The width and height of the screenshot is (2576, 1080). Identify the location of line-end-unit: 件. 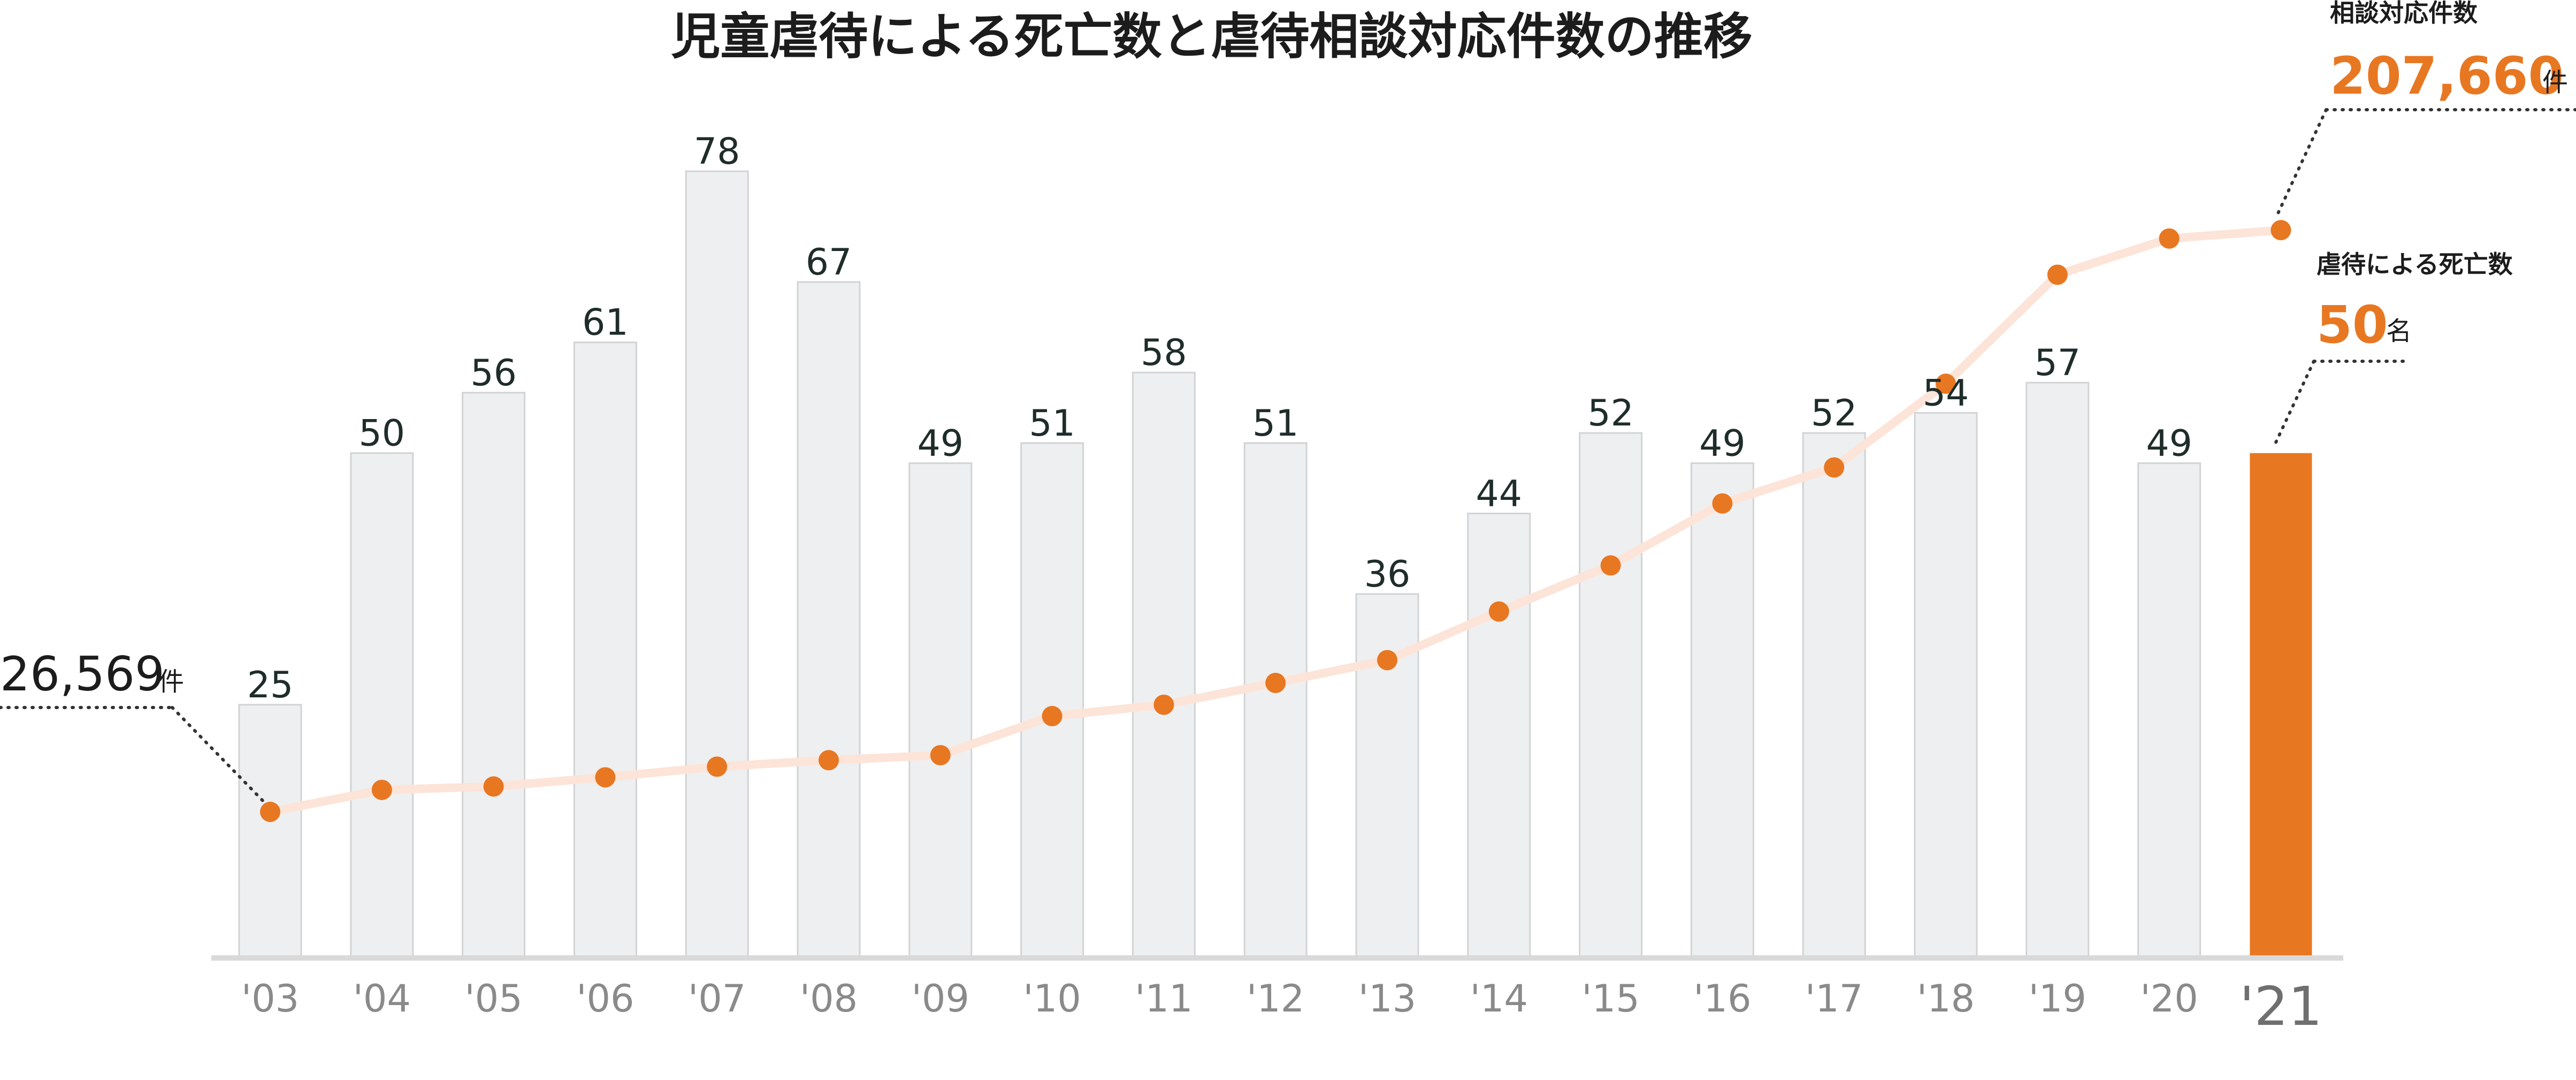
(2555, 82).